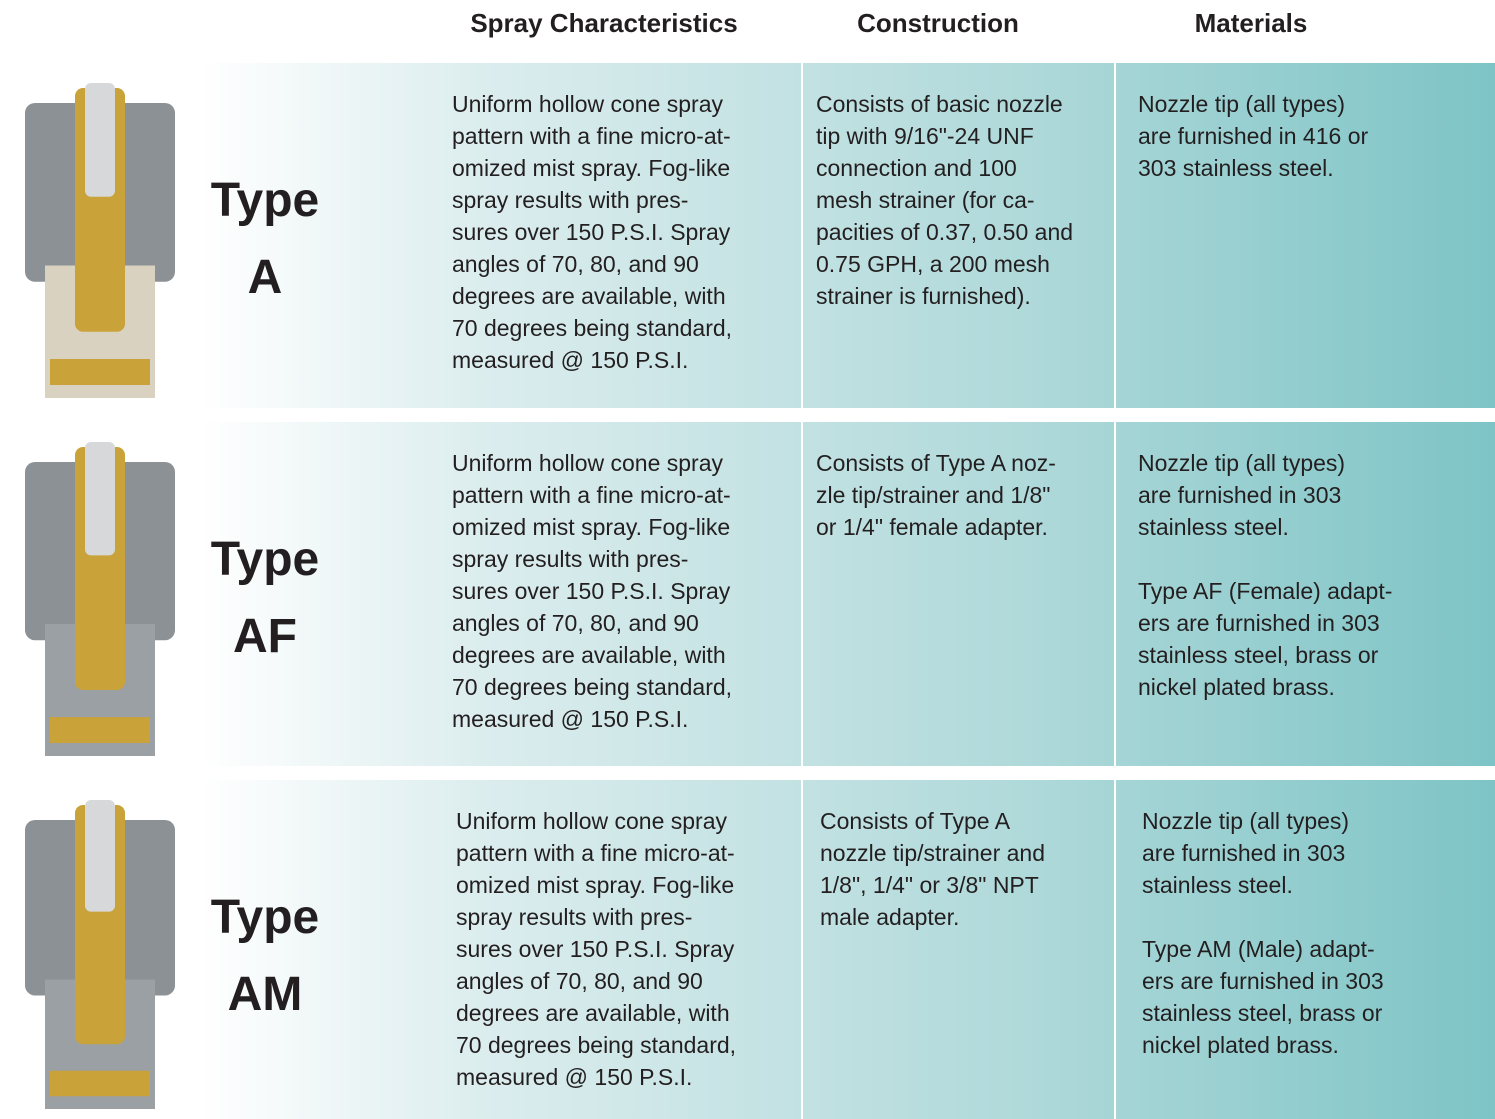  What do you see at coordinates (1251, 23) in the screenshot?
I see `column-header: Materials` at bounding box center [1251, 23].